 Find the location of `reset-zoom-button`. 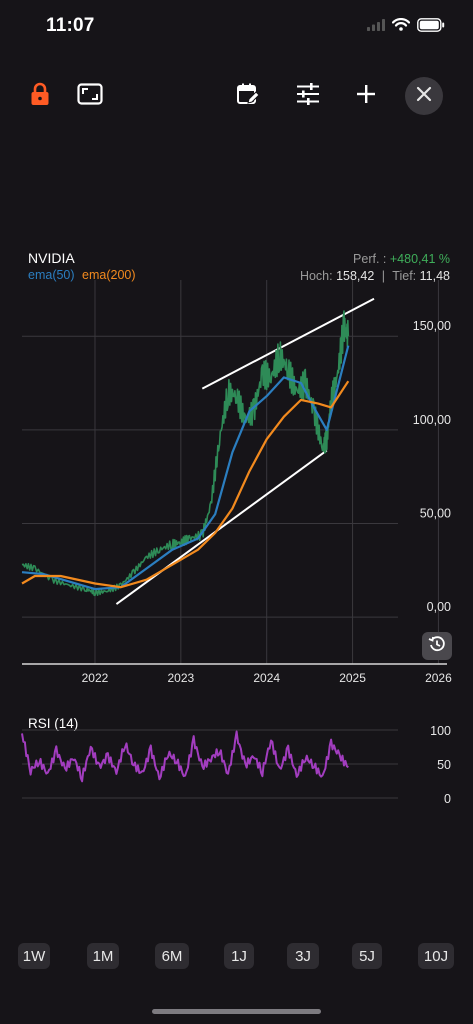

reset-zoom-button is located at coordinates (437, 646).